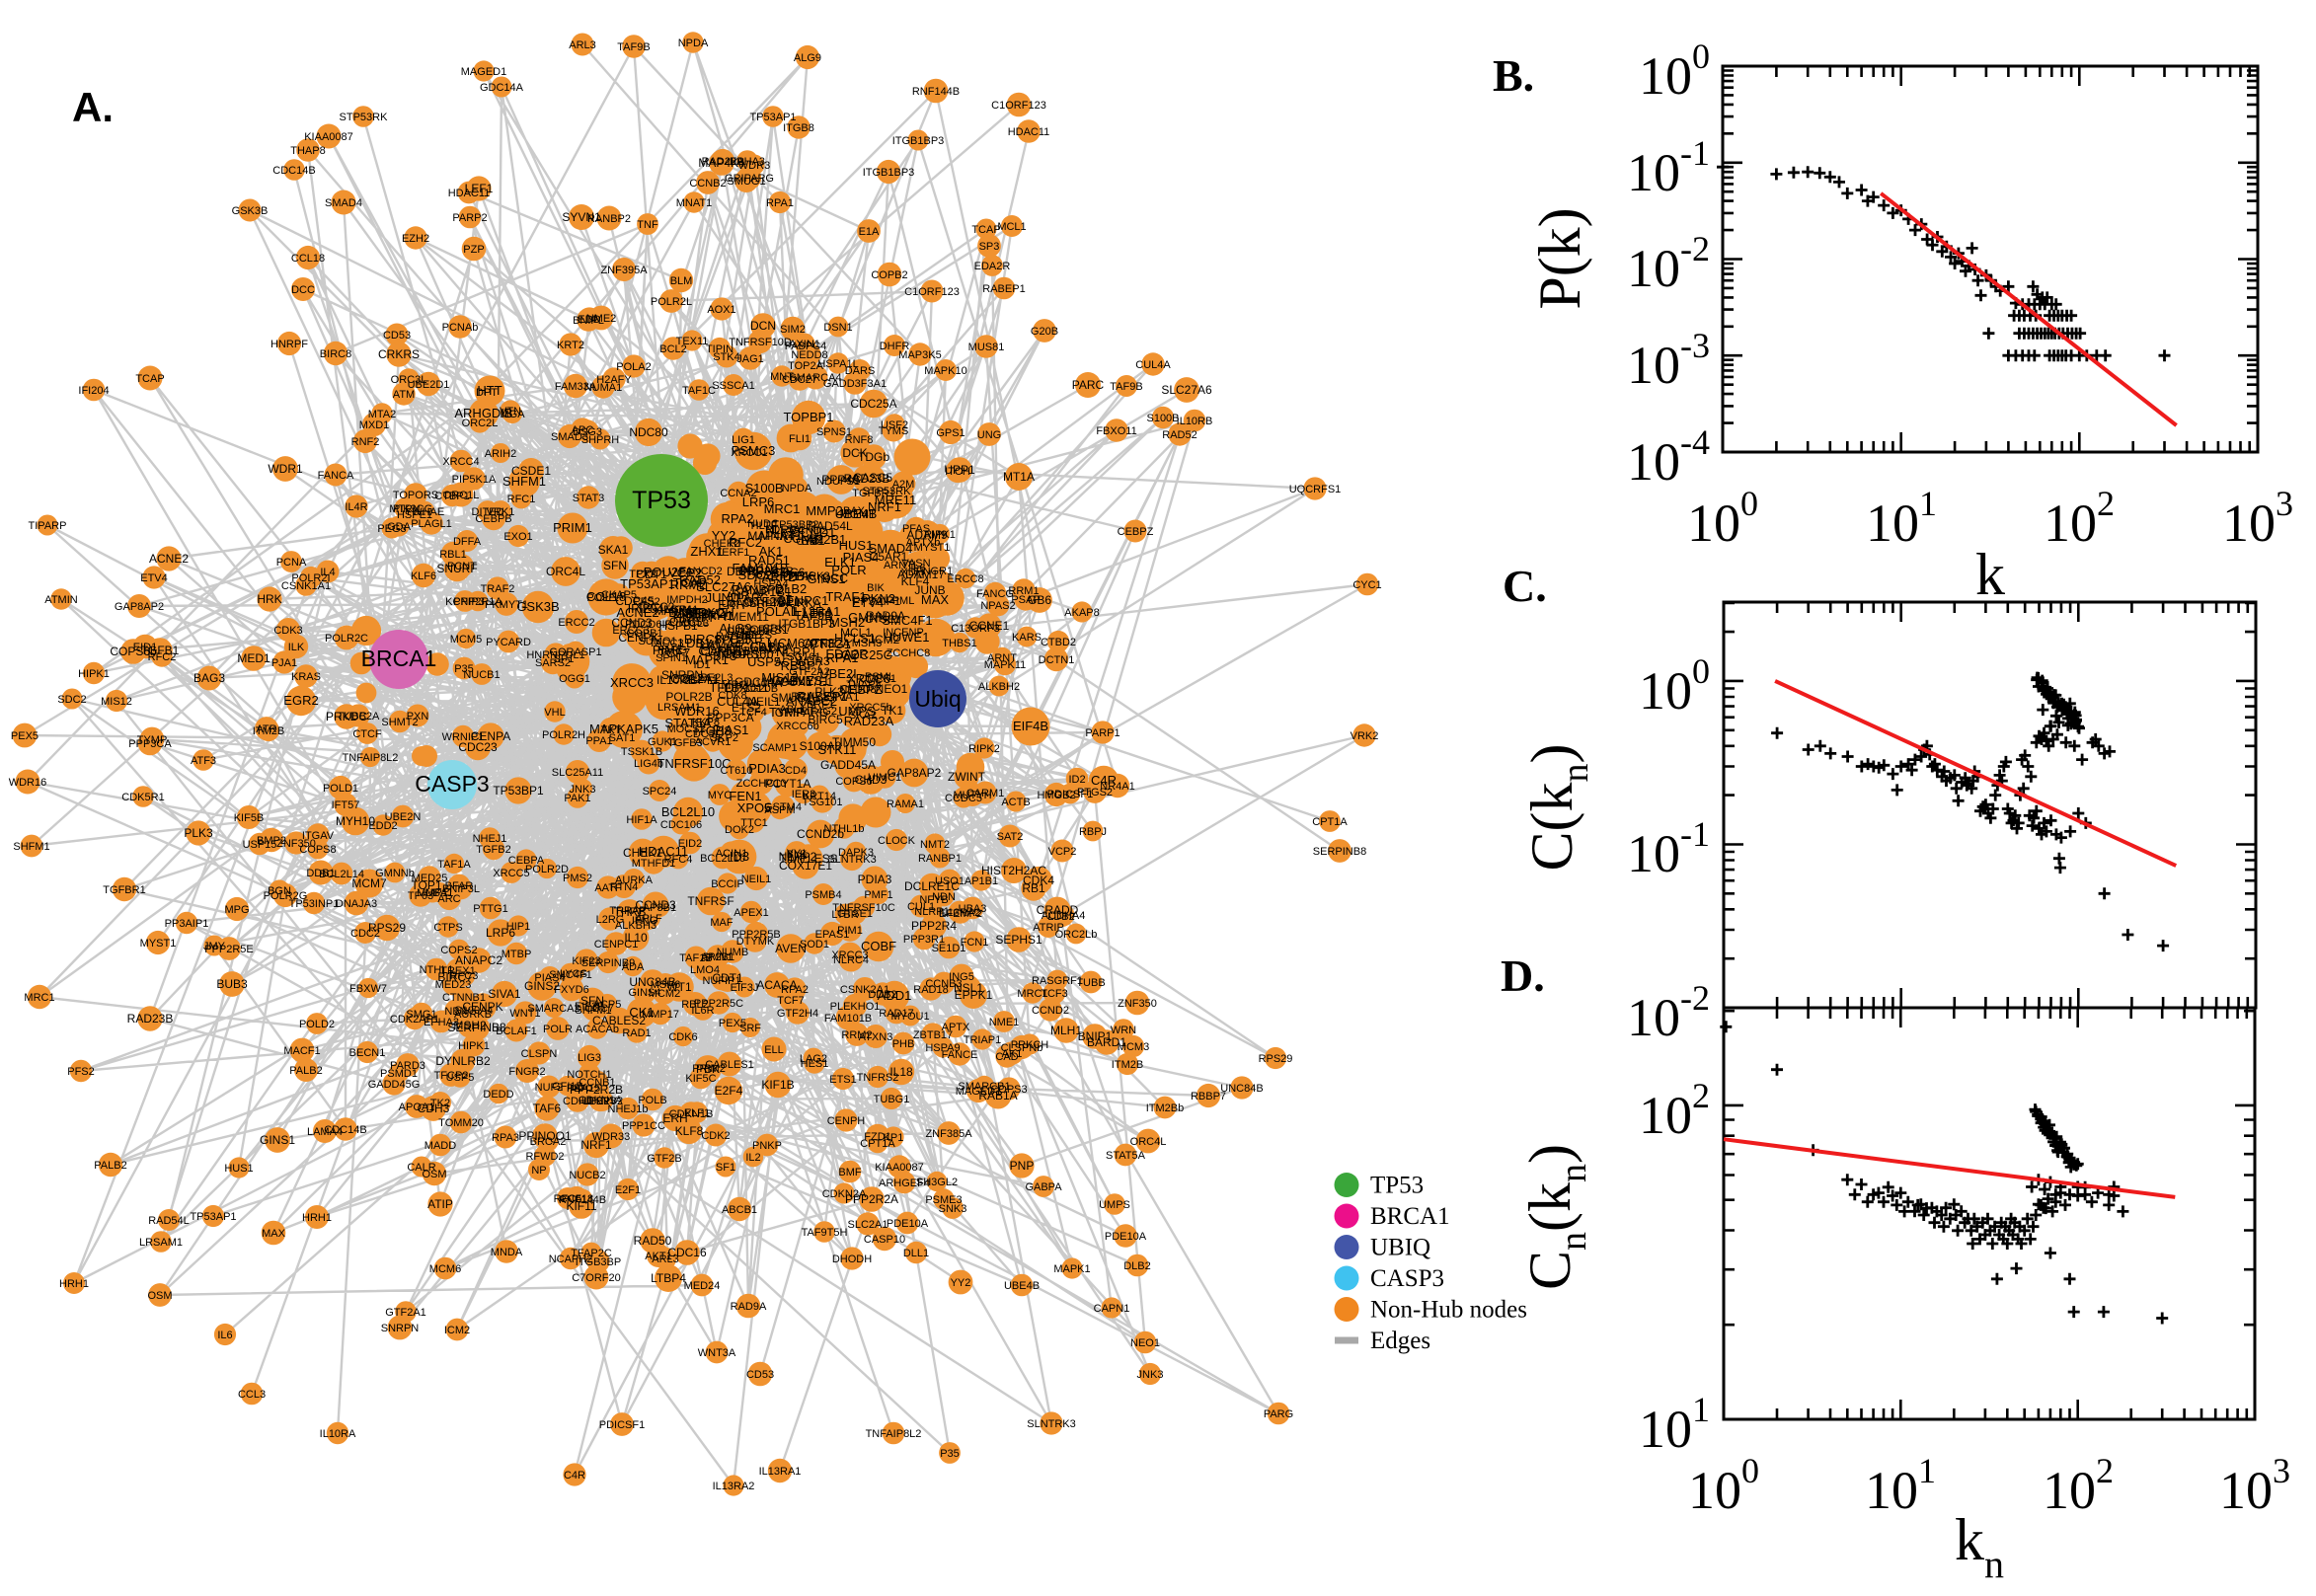  I want to click on svg-text: KLF8, so click(689, 1131).